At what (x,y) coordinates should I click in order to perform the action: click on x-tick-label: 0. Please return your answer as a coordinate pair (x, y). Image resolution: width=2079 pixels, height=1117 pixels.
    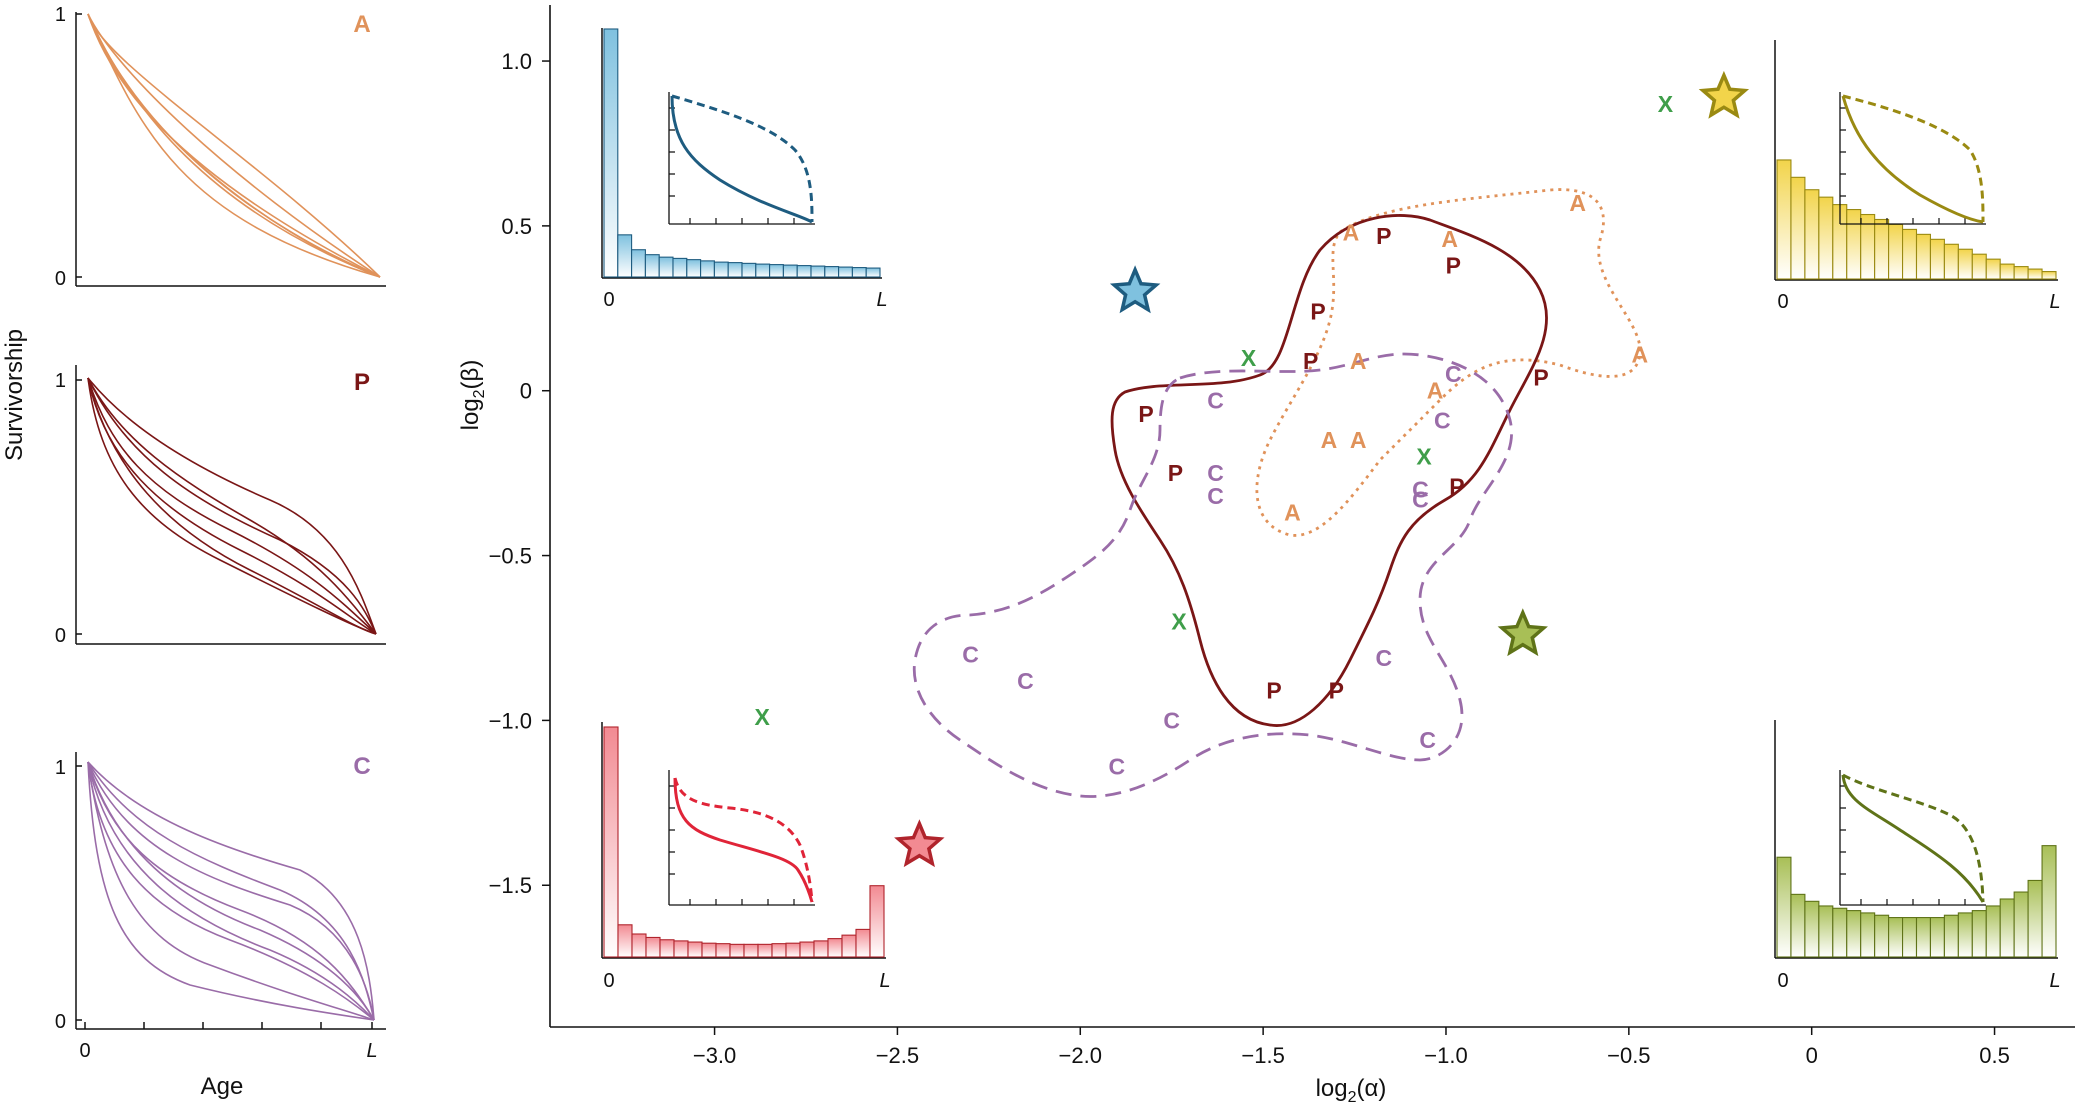
    Looking at the image, I should click on (1812, 1055).